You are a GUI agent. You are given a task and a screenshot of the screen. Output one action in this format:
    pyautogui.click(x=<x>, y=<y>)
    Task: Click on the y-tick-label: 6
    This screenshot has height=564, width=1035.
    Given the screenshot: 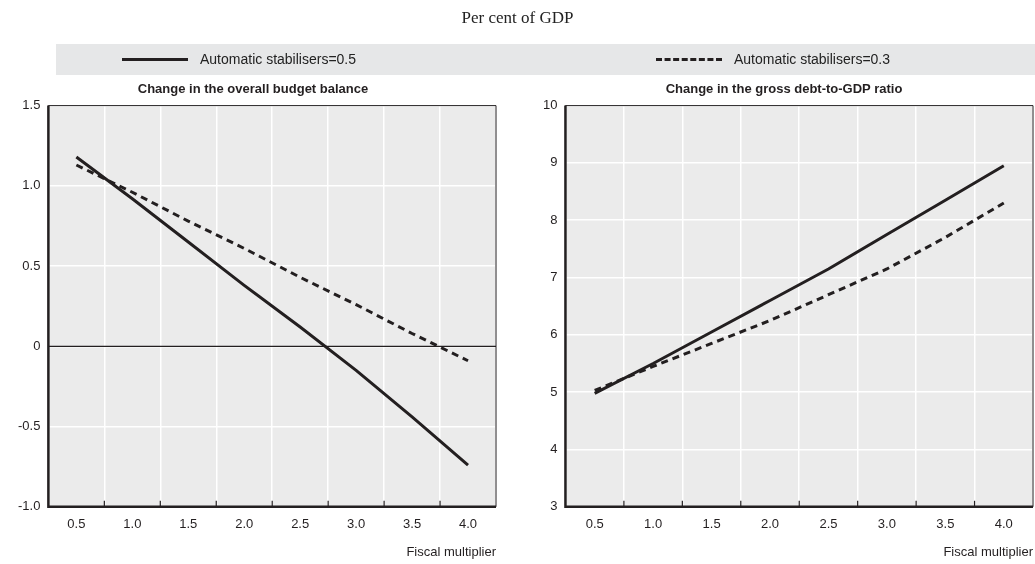 What is the action you would take?
    pyautogui.click(x=554, y=334)
    